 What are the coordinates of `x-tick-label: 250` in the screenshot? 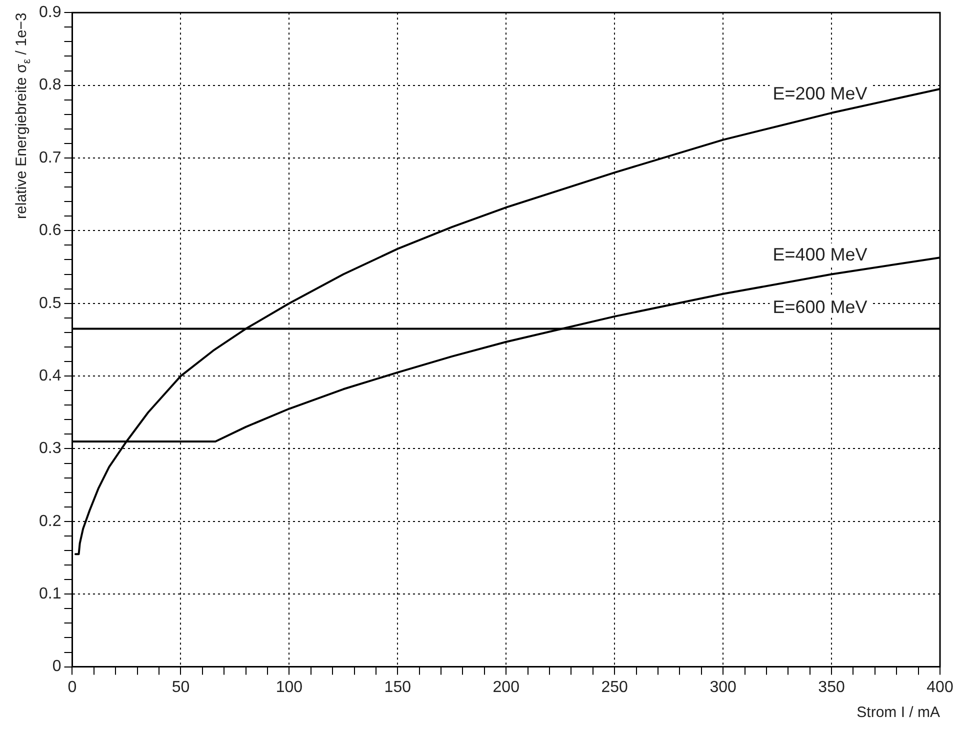 It's located at (614, 687).